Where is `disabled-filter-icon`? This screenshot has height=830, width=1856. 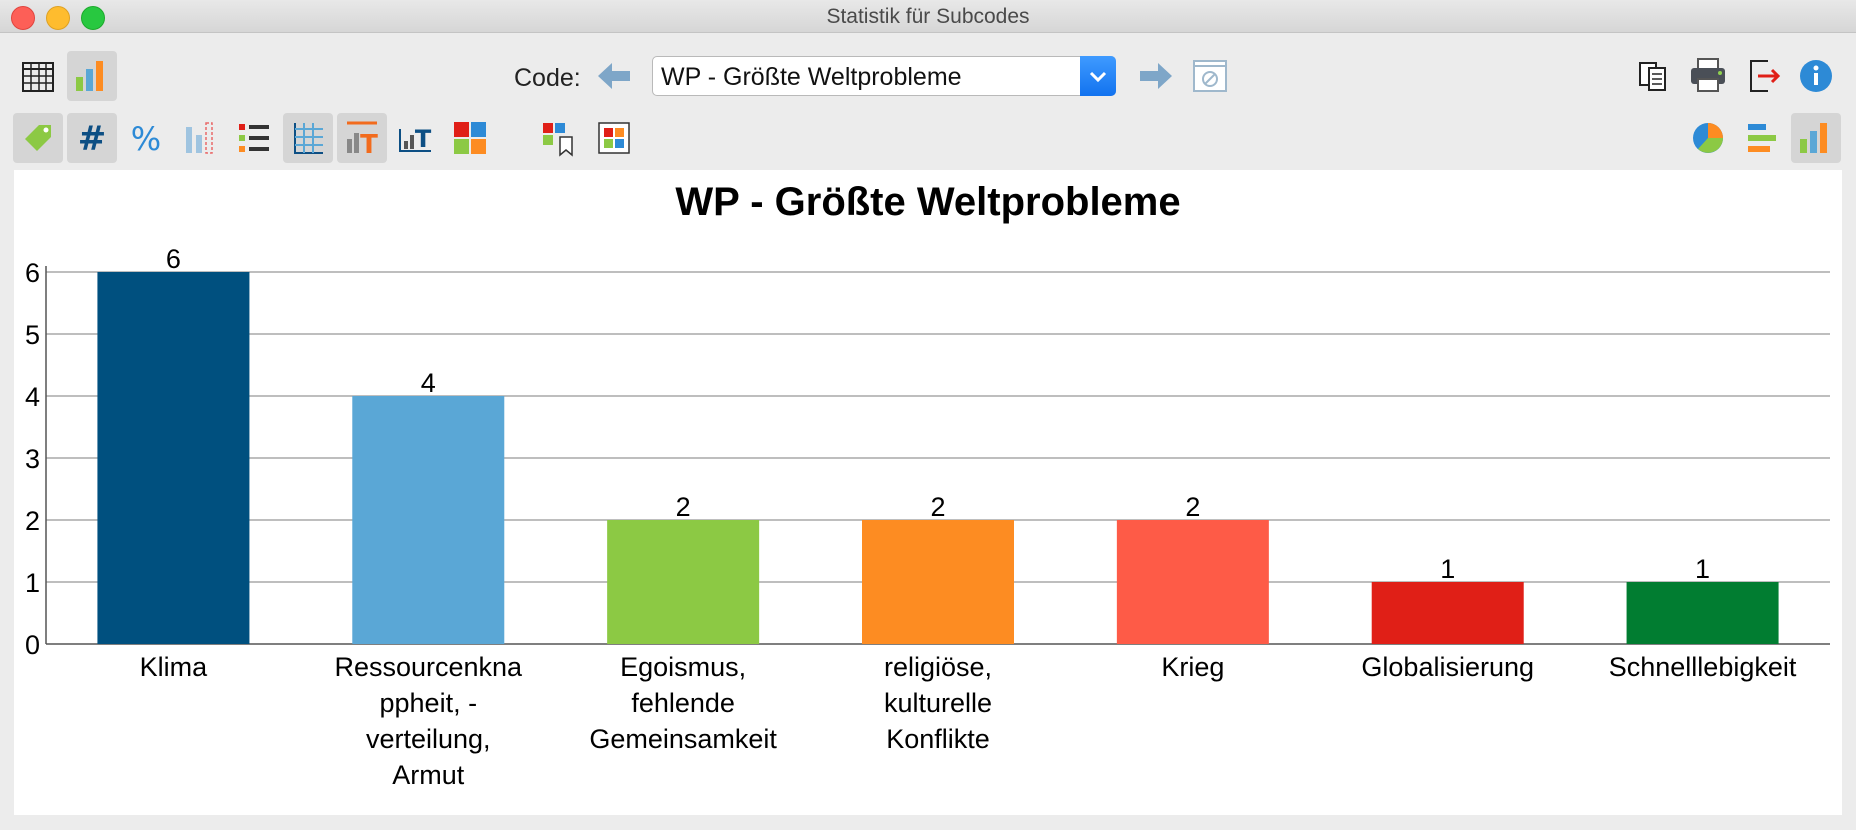
disabled-filter-icon is located at coordinates (1210, 76).